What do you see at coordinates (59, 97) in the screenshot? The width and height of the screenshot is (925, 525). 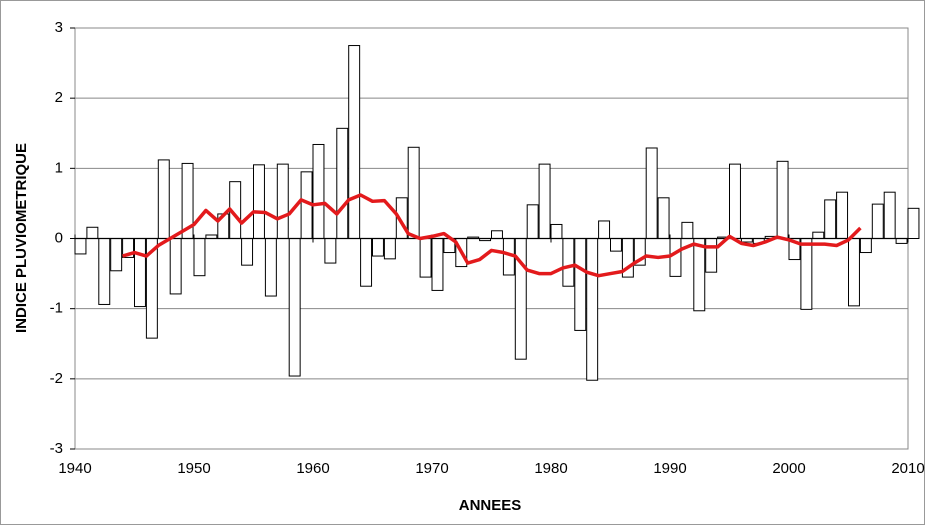 I see `y-tick-label: 2` at bounding box center [59, 97].